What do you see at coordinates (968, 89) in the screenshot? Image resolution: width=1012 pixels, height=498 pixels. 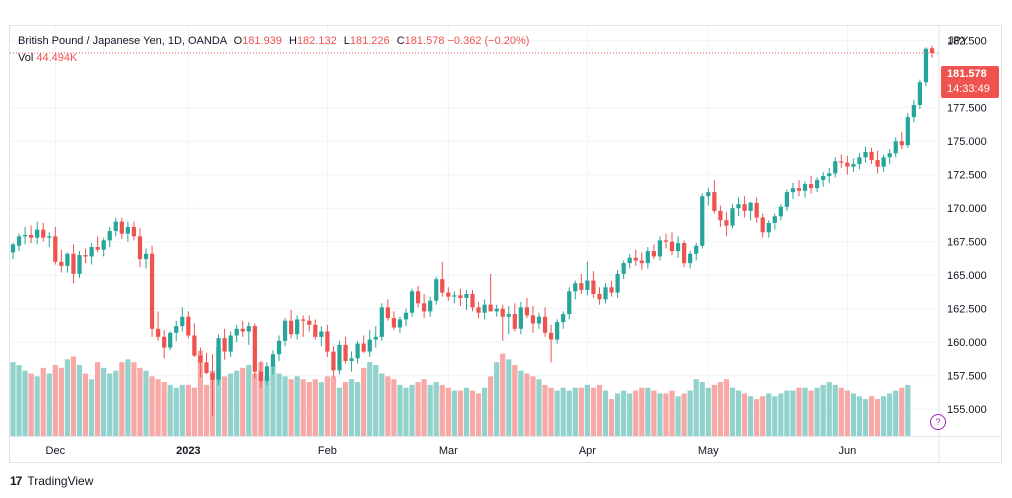 I see `bar-countdown: 14:33:49` at bounding box center [968, 89].